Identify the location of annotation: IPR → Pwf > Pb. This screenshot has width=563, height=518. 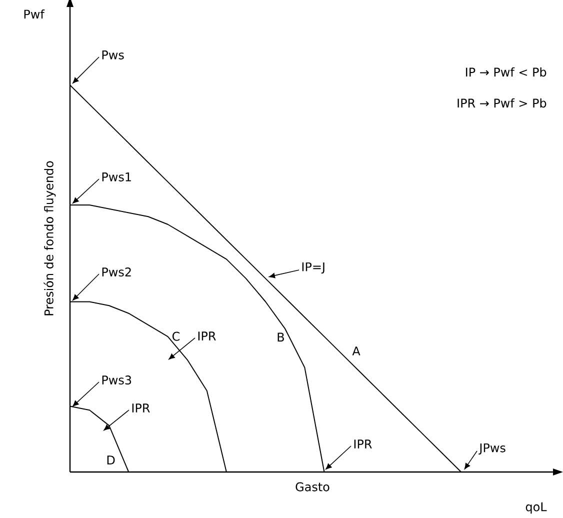
(502, 103).